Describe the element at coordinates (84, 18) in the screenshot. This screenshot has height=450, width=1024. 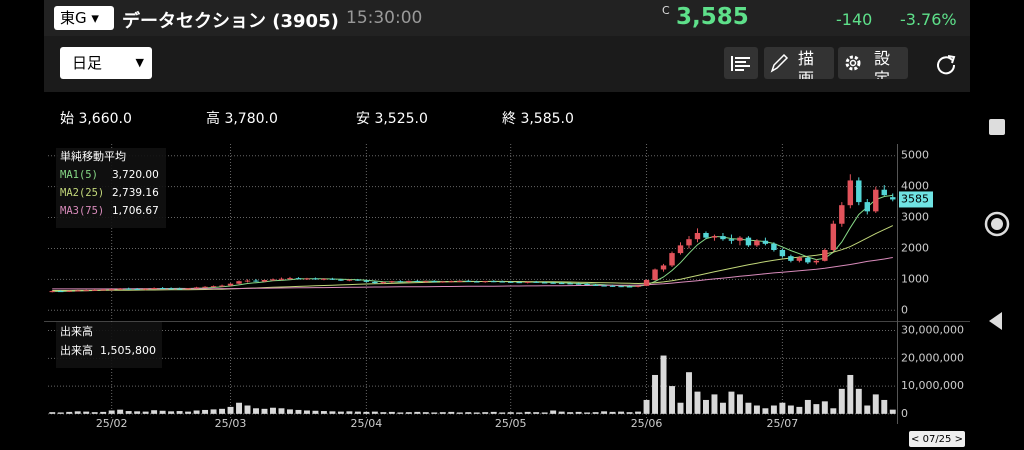
I see `market-select: 東G ▾` at that location.